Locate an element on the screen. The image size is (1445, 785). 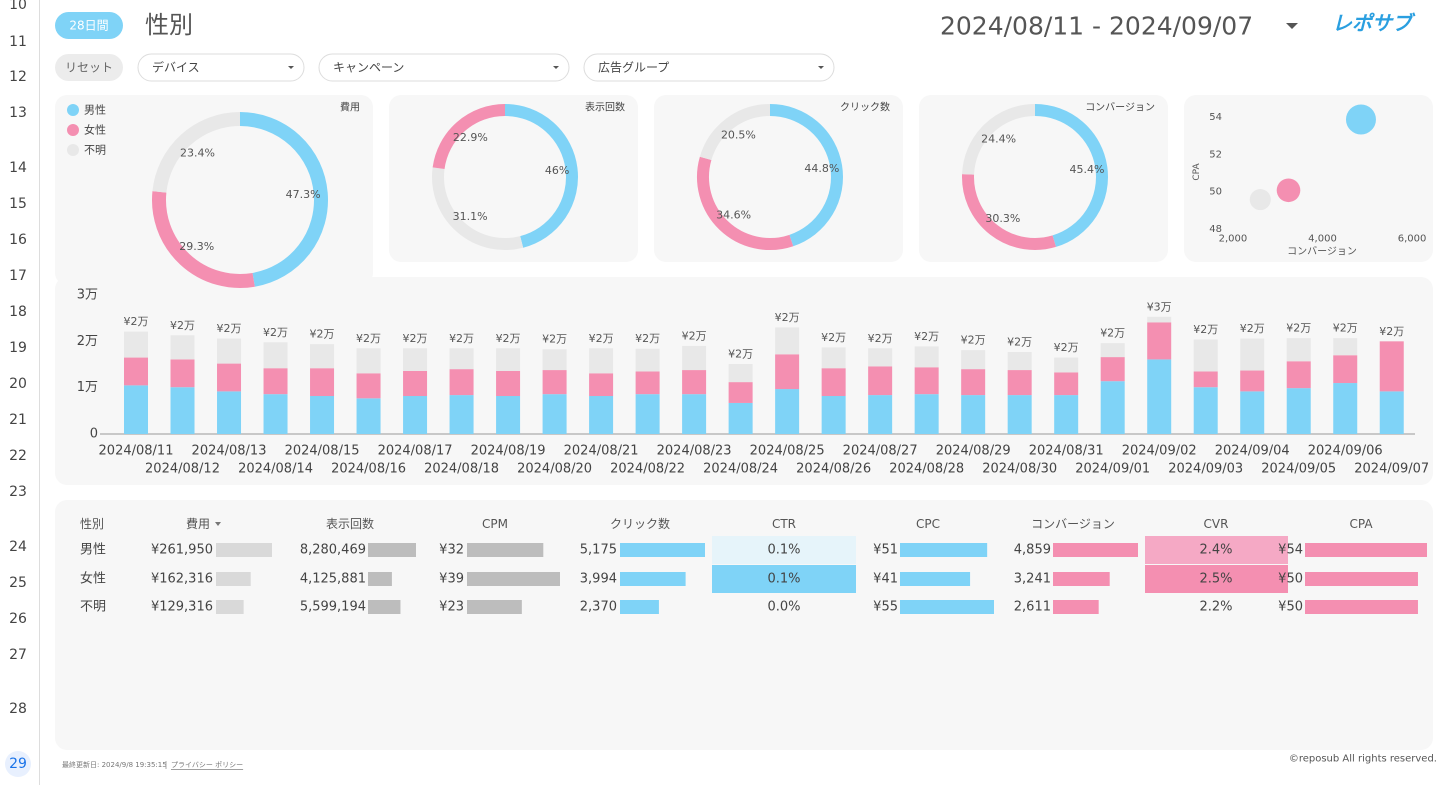
y-tick-label: 52 is located at coordinates (1215, 154).